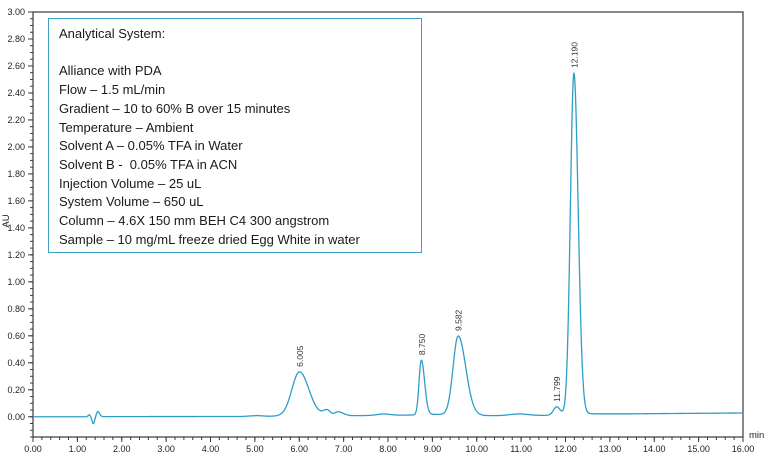  Describe the element at coordinates (16, 363) in the screenshot. I see `y-tick-label: 0.40` at that location.